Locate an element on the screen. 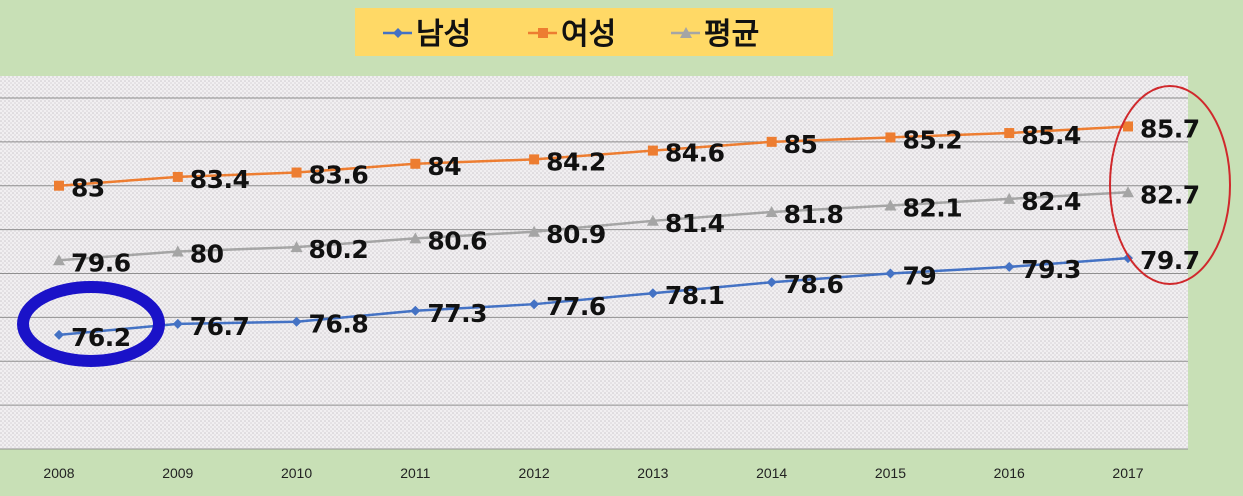 The image size is (1243, 496). x-tick-label: 2010 is located at coordinates (296, 473).